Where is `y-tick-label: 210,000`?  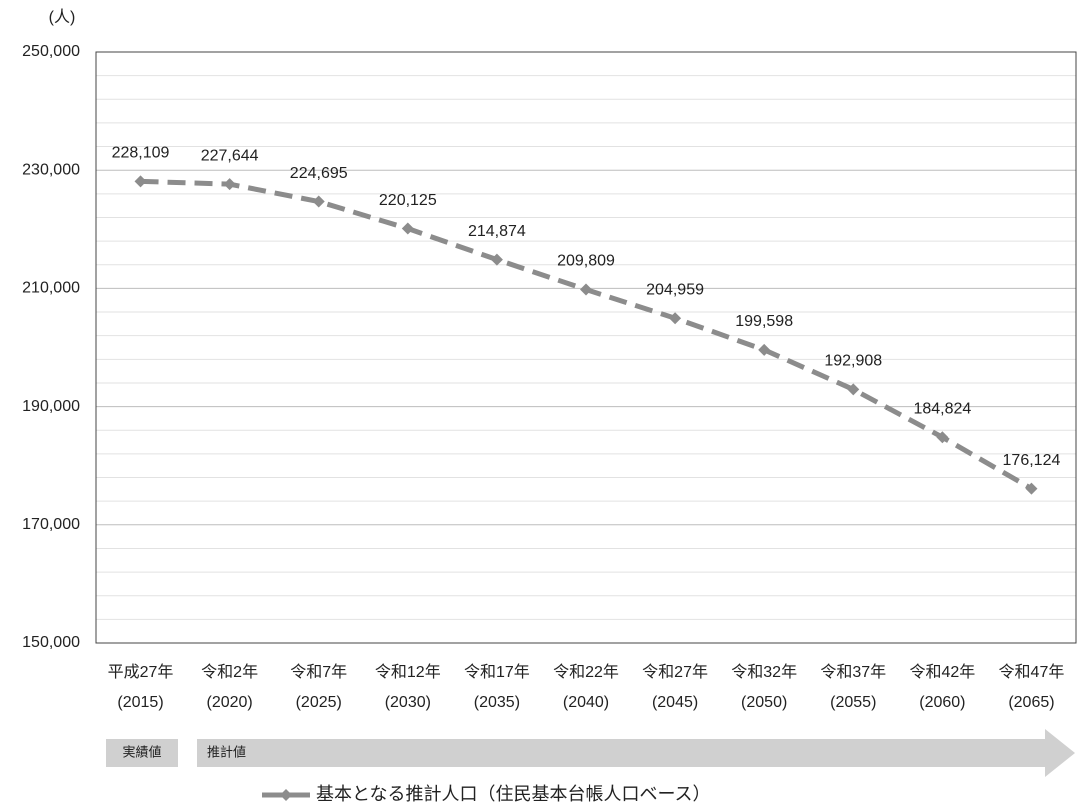 y-tick-label: 210,000 is located at coordinates (51, 288).